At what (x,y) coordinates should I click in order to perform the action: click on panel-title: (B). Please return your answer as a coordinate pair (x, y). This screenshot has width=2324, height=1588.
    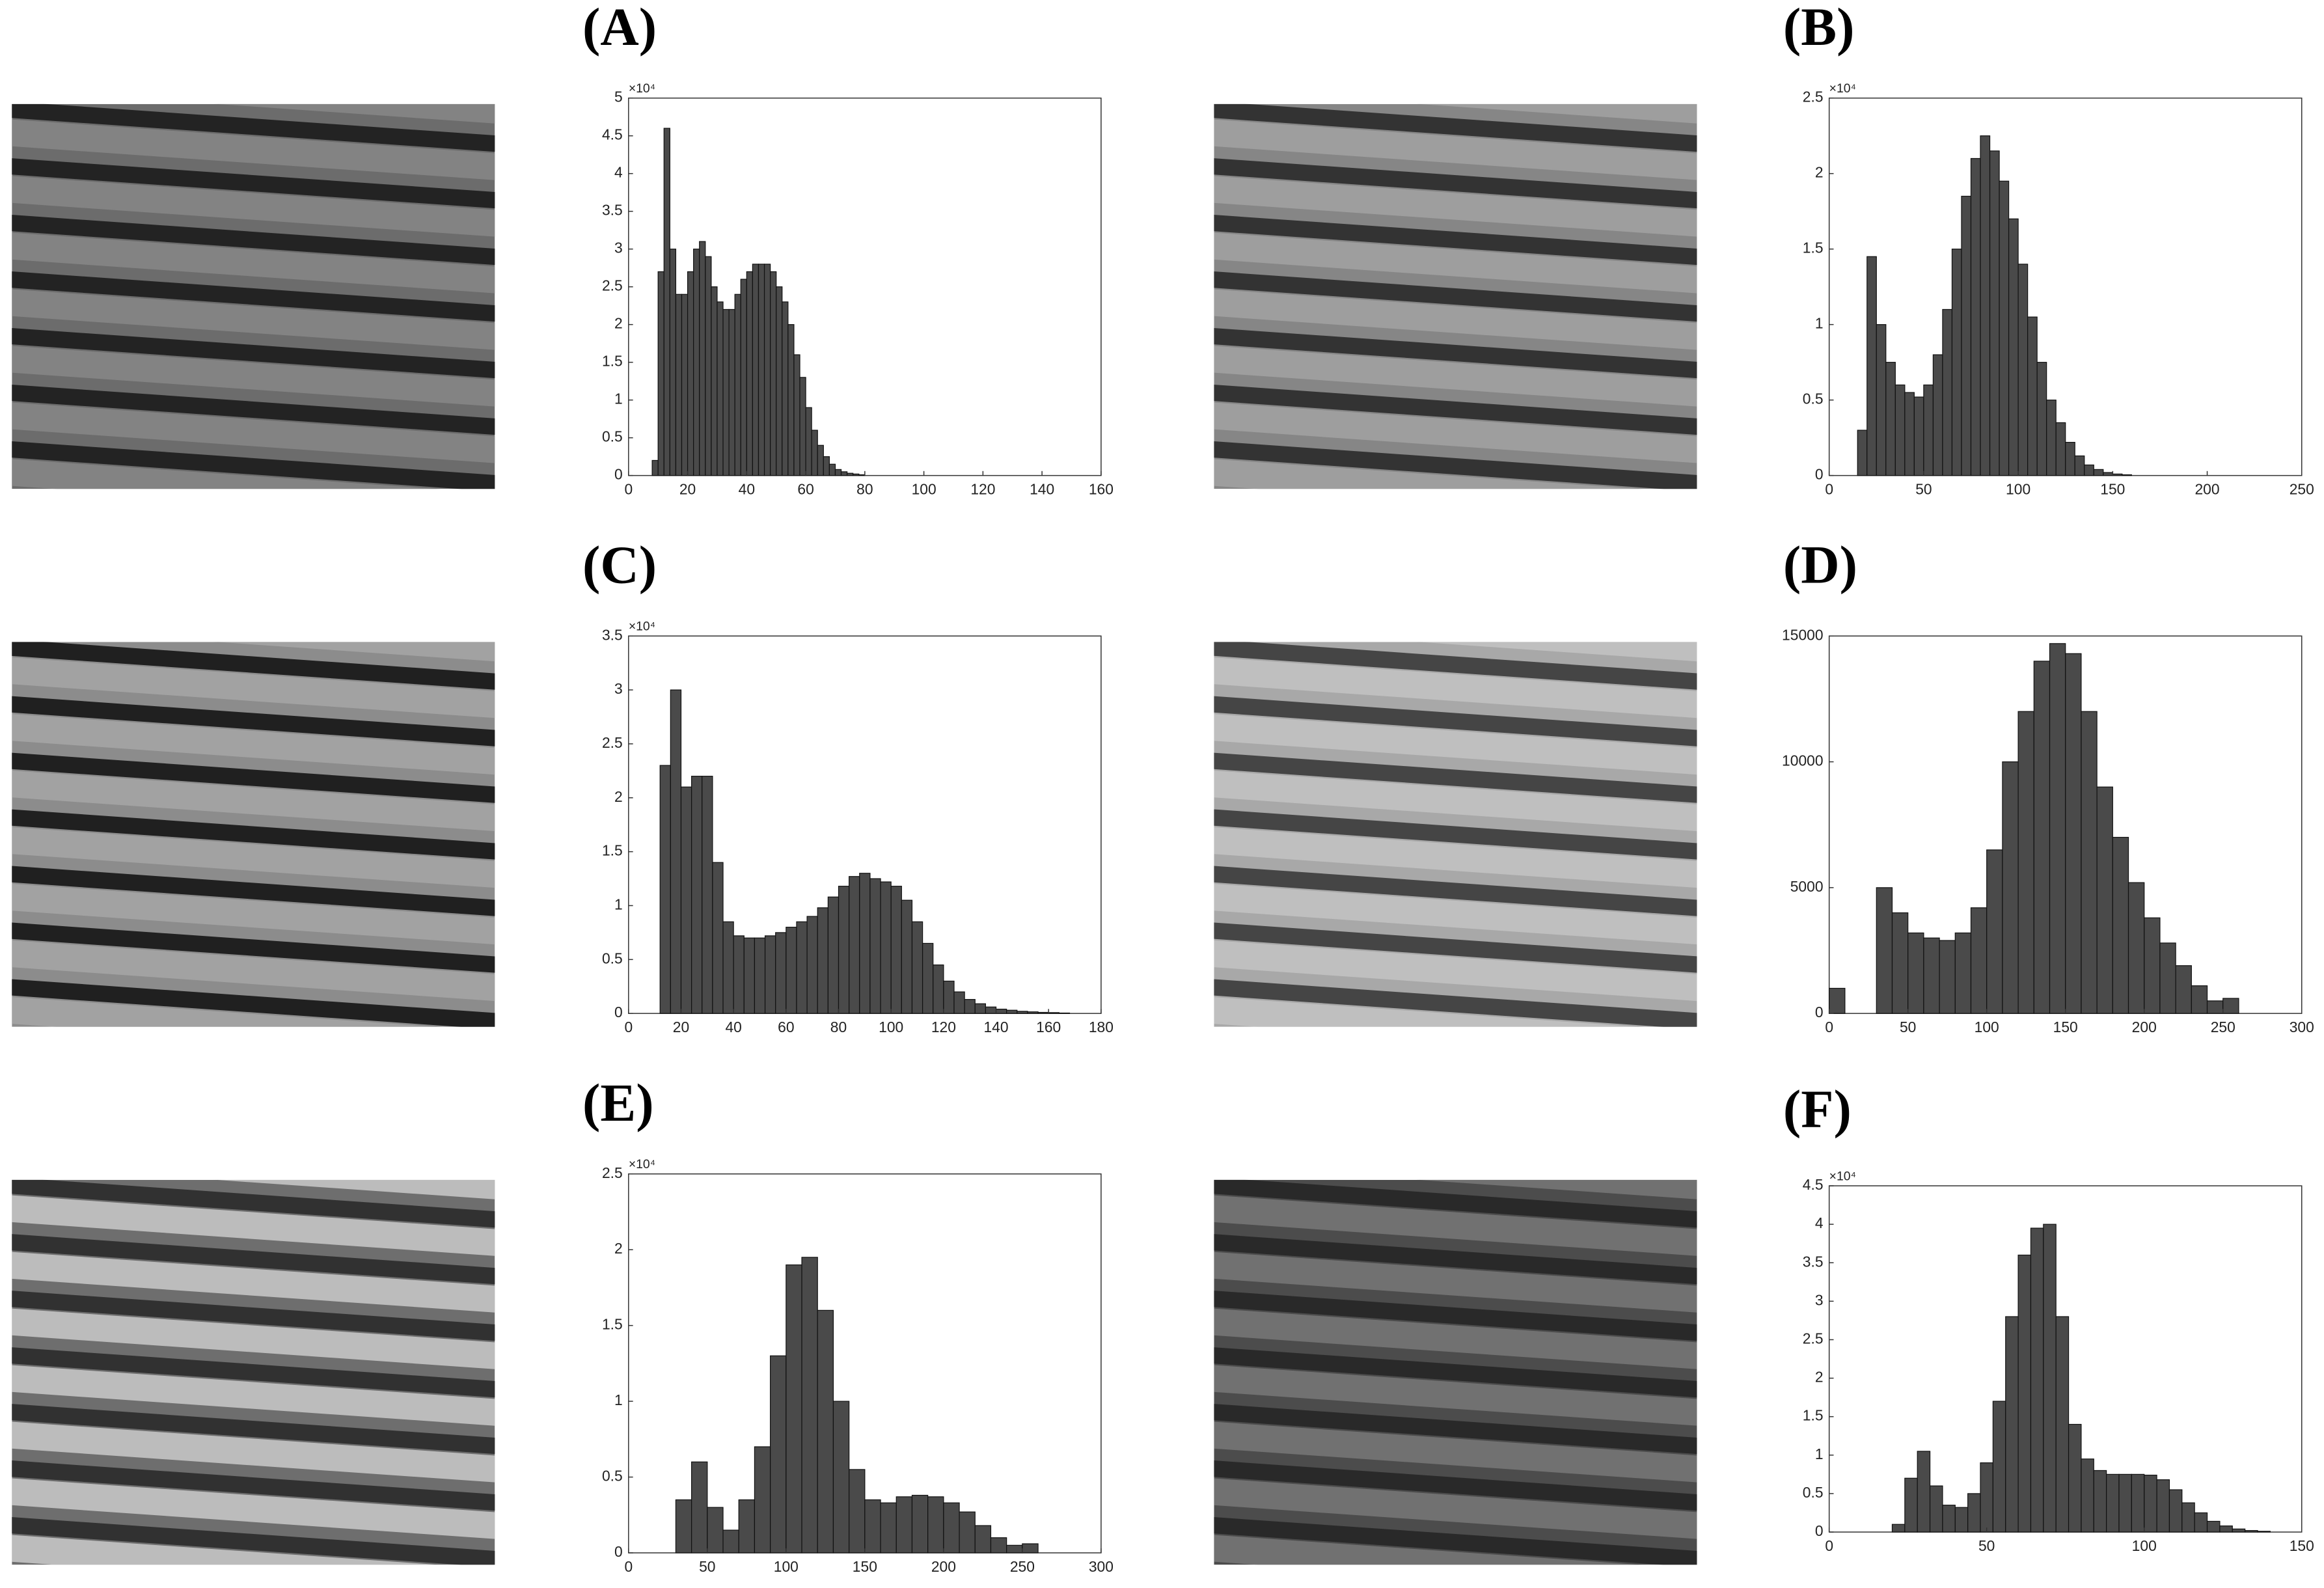
    Looking at the image, I should click on (1819, 28).